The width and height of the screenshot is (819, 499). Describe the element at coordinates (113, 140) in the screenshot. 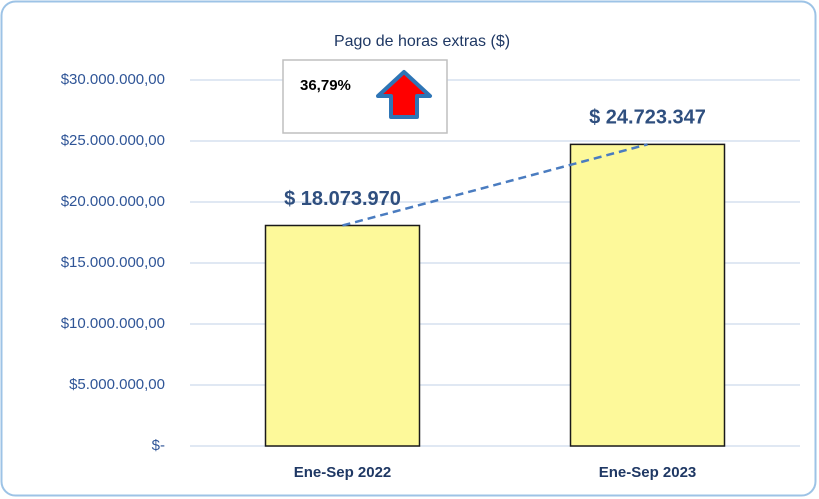

I see `y-tick-label: $25.000.000,00` at that location.